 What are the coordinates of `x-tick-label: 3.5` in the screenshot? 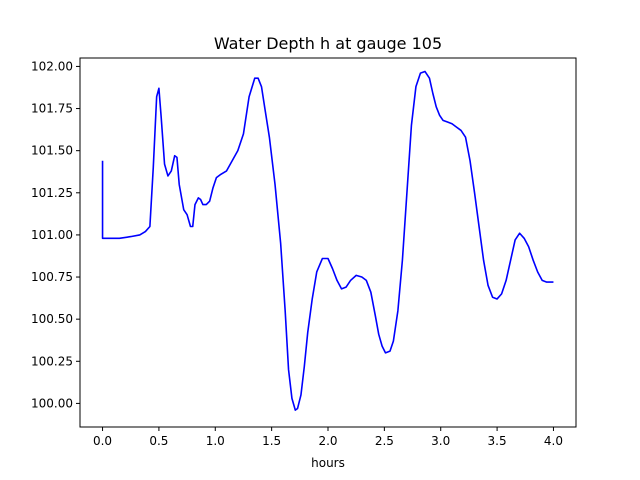 It's located at (497, 441).